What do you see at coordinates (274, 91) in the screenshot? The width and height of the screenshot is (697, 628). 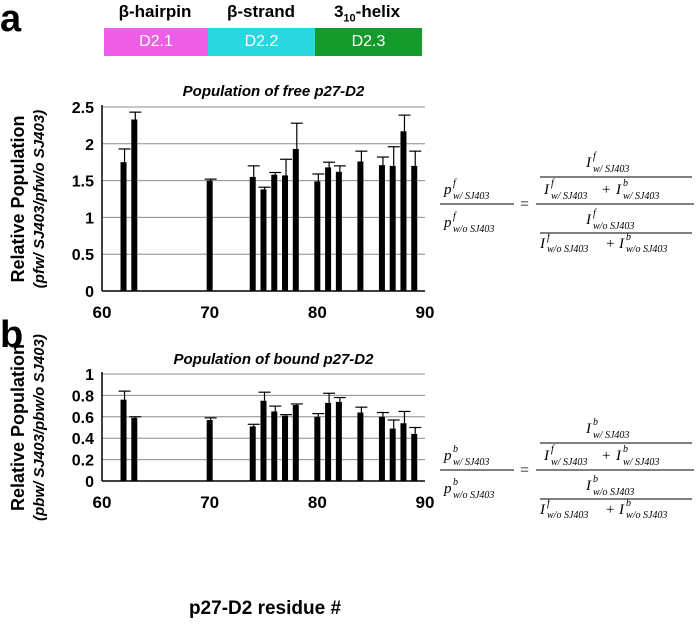 I see `chart-title: Population of free p27-D2` at bounding box center [274, 91].